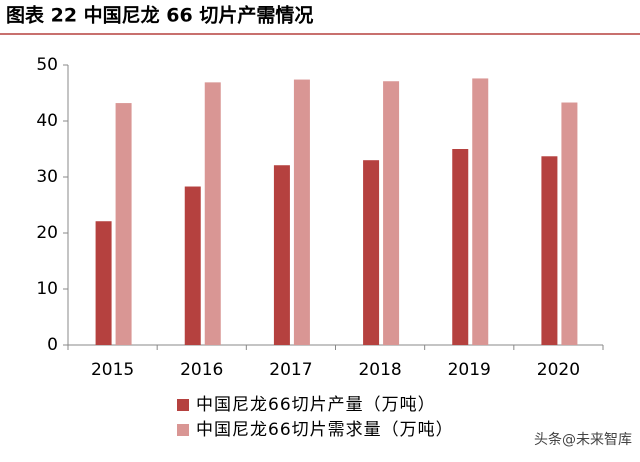  What do you see at coordinates (112, 370) in the screenshot?
I see `x-tick-label: 2015` at bounding box center [112, 370].